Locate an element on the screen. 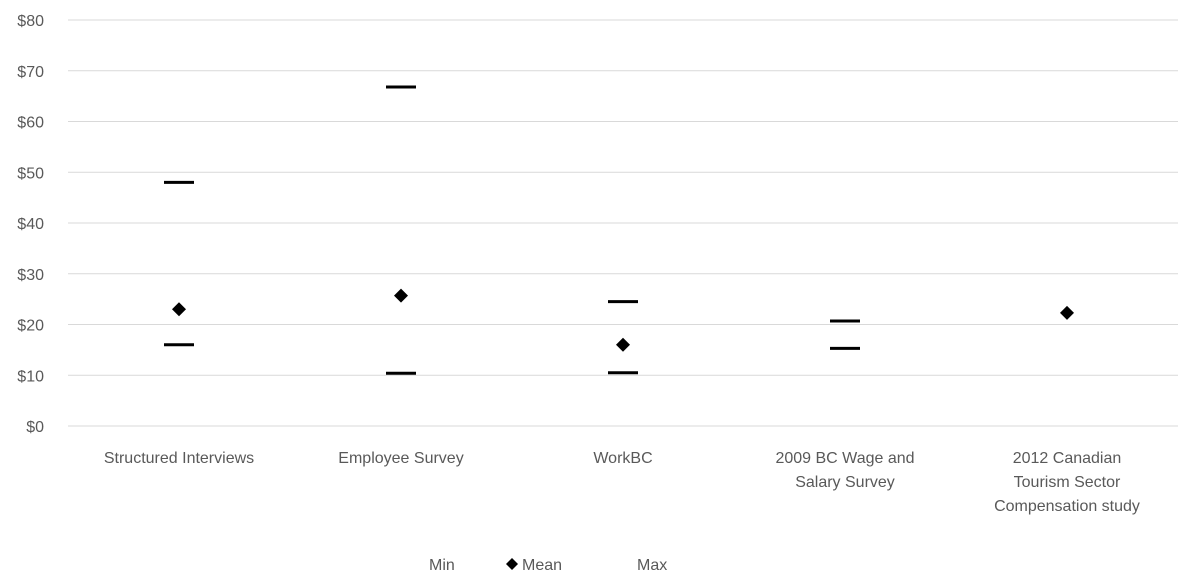 Image resolution: width=1194 pixels, height=579 pixels. category-label: 2009 BC Wage and is located at coordinates (844, 458).